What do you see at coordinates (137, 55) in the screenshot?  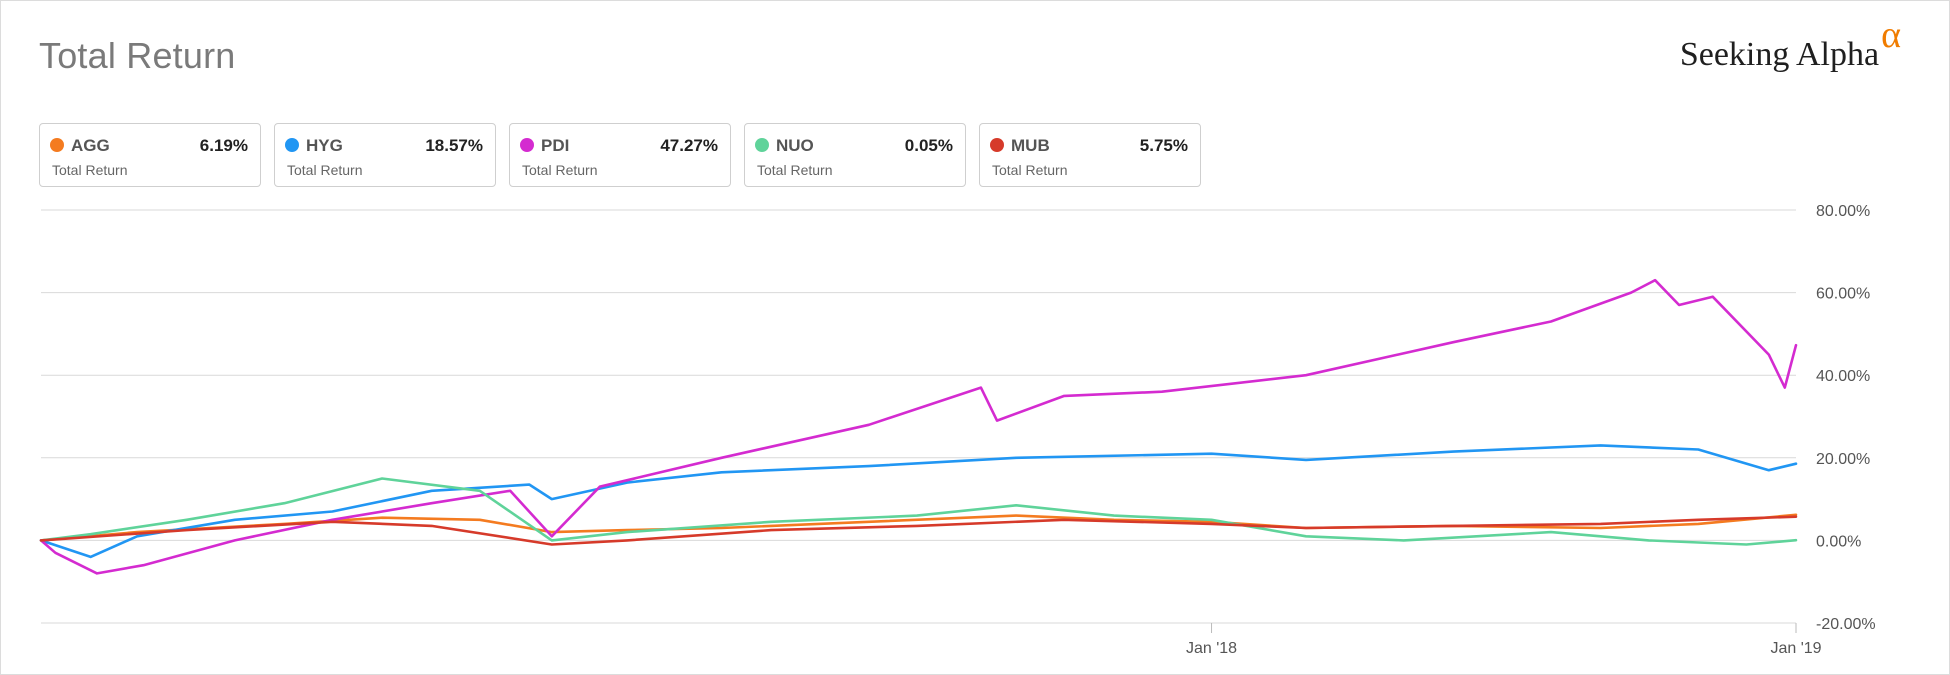 I see `page-title: Total Return` at bounding box center [137, 55].